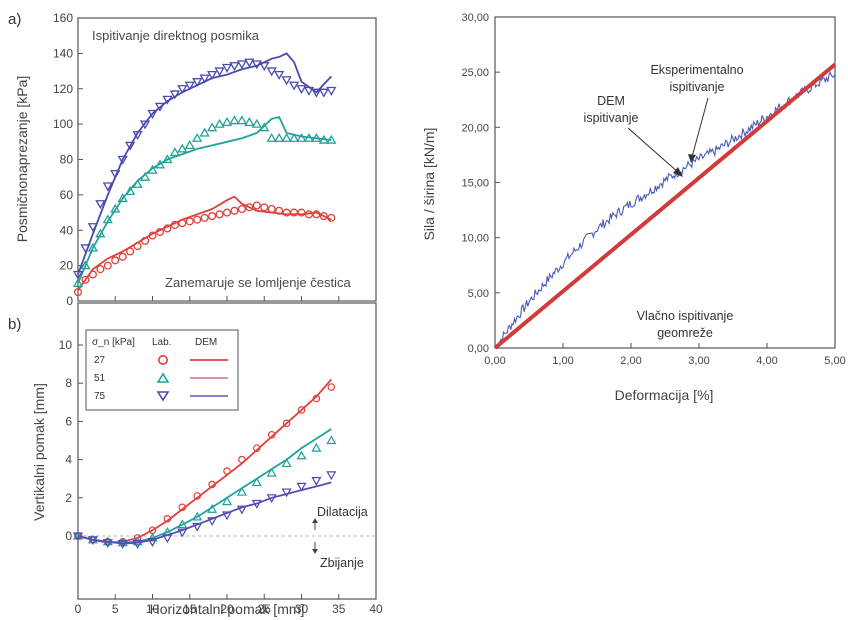 The height and width of the screenshot is (620, 848). I want to click on panel-b-xtick-label: 5, so click(115, 609).